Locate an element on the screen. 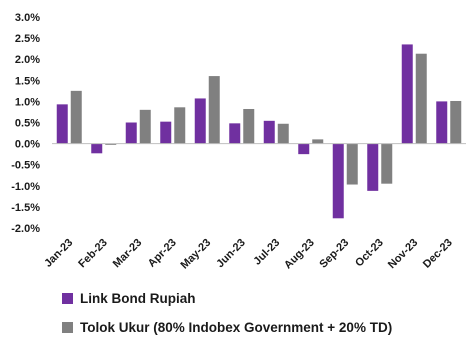  legend-label-series-1: Link Bond Rupiah is located at coordinates (138, 298).